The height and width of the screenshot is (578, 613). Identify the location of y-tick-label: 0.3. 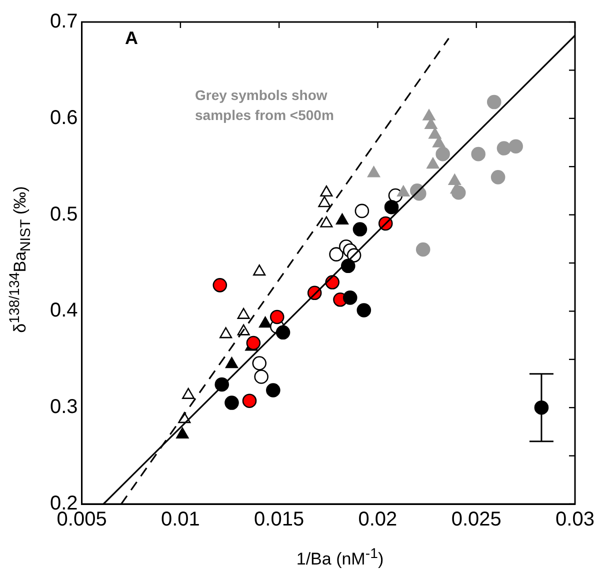
(64, 407).